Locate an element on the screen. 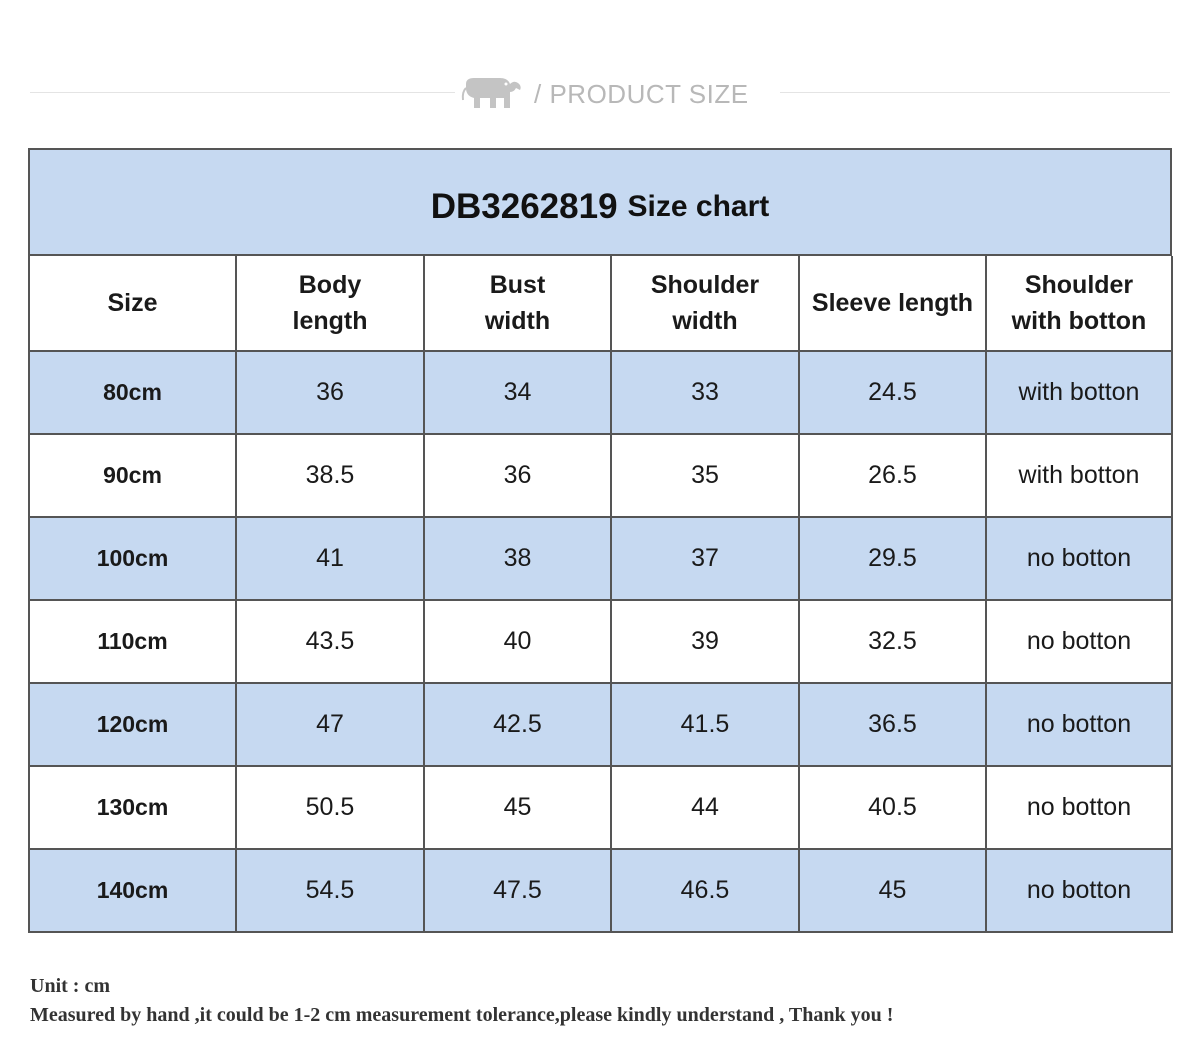 The width and height of the screenshot is (1200, 1064). header-divider-right is located at coordinates (975, 92).